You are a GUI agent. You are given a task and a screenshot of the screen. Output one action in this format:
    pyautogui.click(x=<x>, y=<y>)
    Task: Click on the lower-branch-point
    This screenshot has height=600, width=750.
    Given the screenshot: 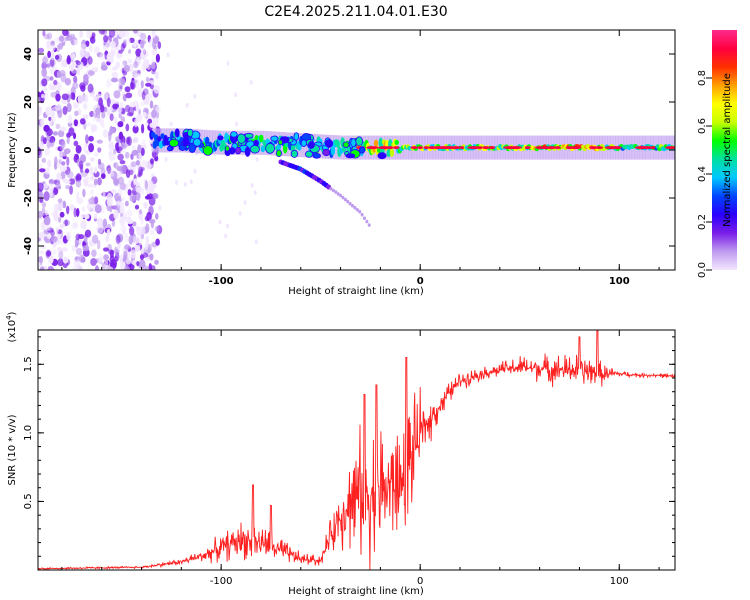 What is the action you would take?
    pyautogui.click(x=338, y=194)
    